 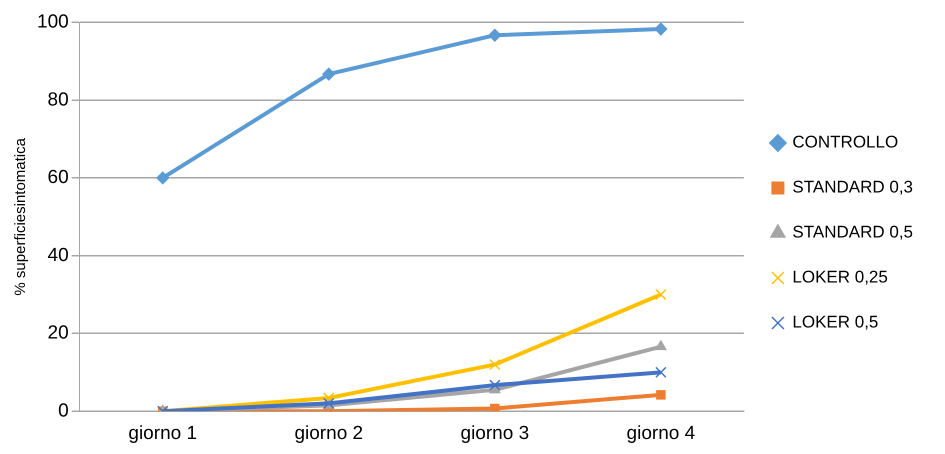 What do you see at coordinates (53, 22) in the screenshot?
I see `y-tick-label: 100` at bounding box center [53, 22].